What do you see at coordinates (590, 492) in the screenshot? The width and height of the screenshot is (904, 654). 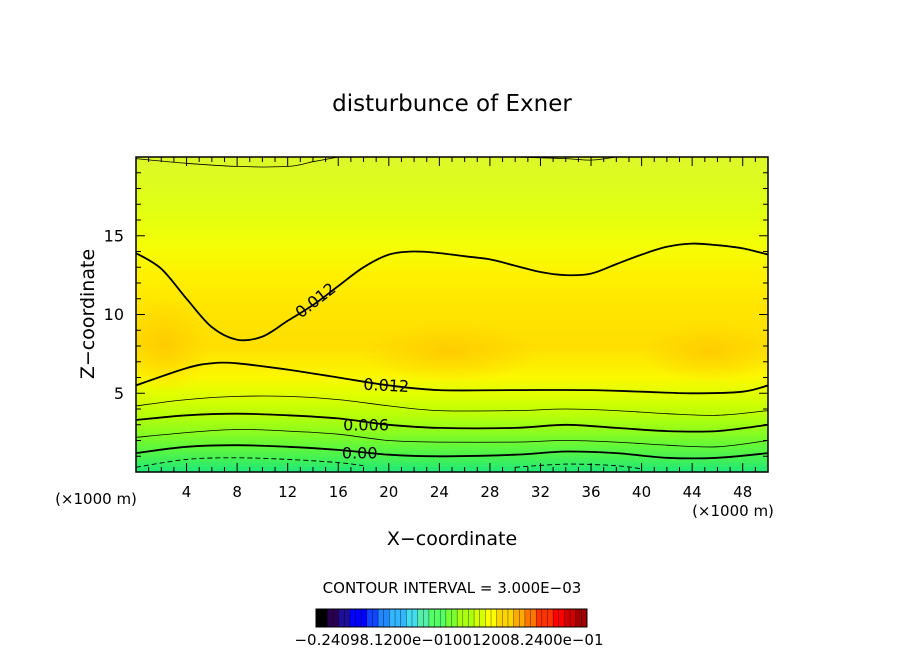 I see `x-tick-label: 36` at bounding box center [590, 492].